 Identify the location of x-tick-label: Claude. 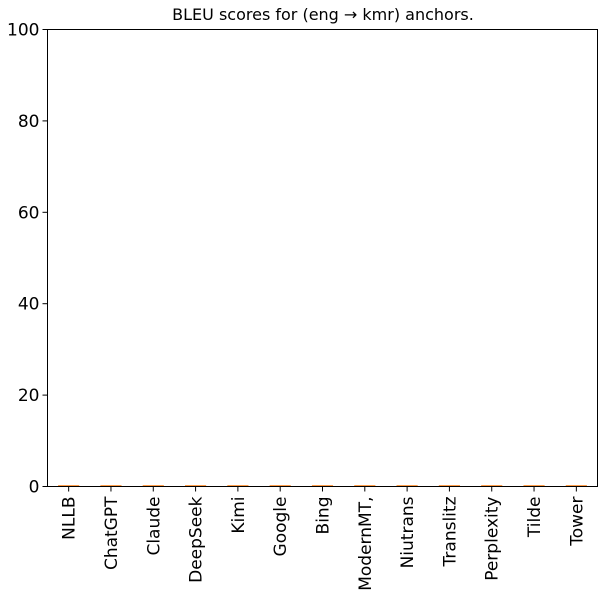
(154, 526).